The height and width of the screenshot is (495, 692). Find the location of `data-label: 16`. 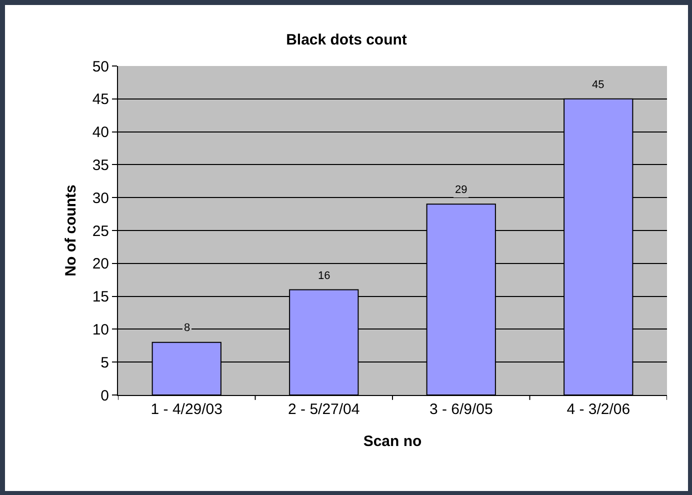

data-label: 16 is located at coordinates (324, 276).